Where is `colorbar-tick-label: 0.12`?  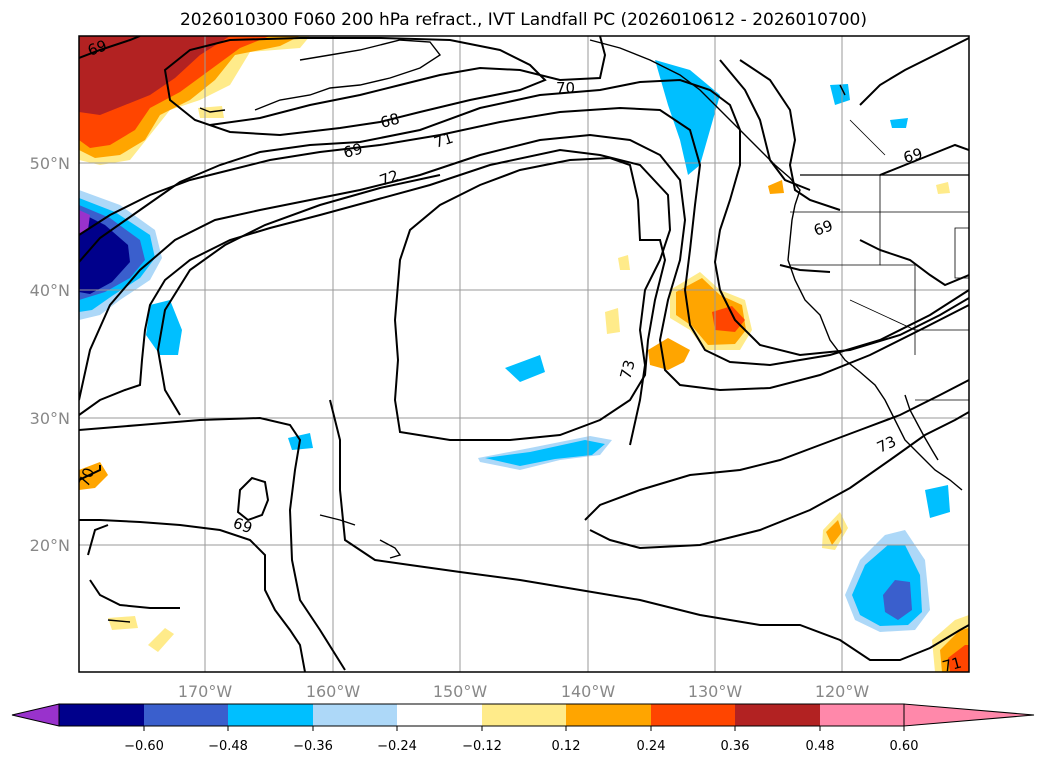 colorbar-tick-label: 0.12 is located at coordinates (566, 746).